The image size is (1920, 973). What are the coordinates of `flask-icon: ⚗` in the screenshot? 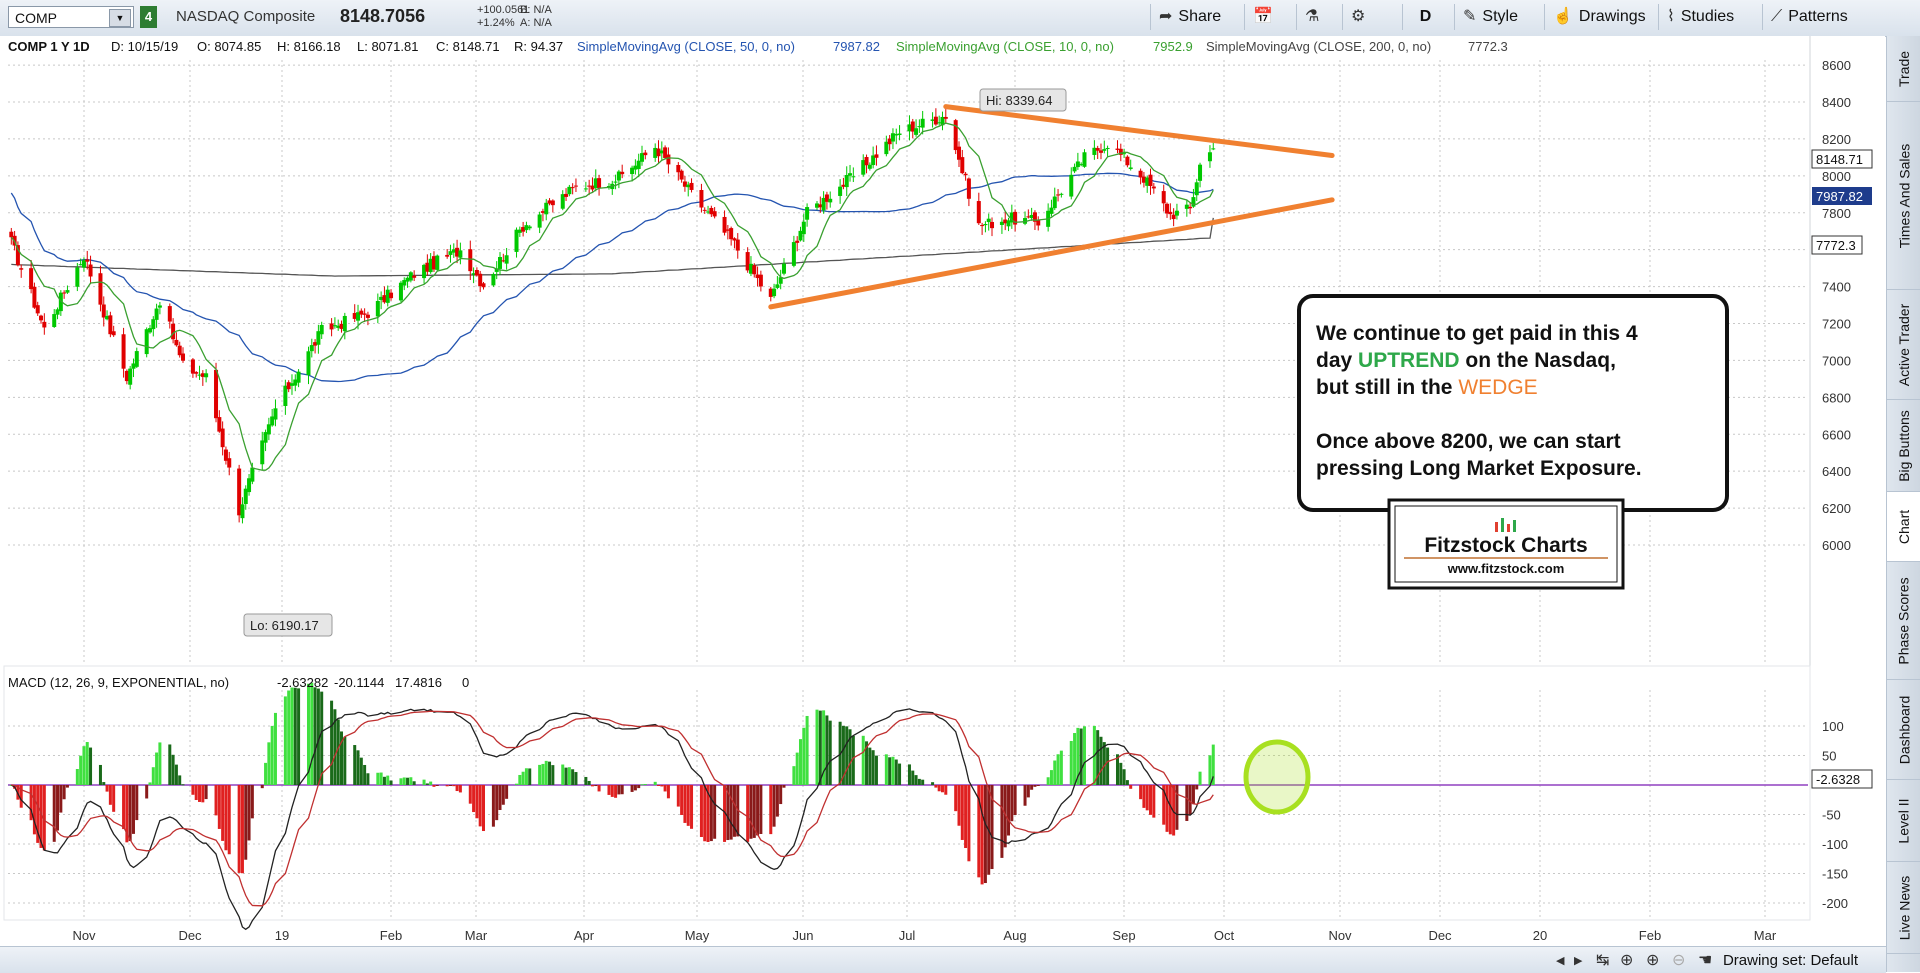 It's located at (1312, 16).